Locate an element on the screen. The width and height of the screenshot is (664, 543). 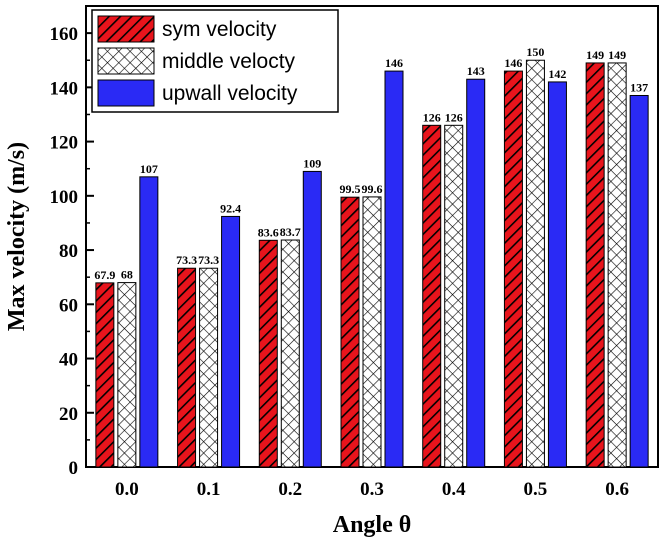
y-tick-label: 120 is located at coordinates (64, 143).